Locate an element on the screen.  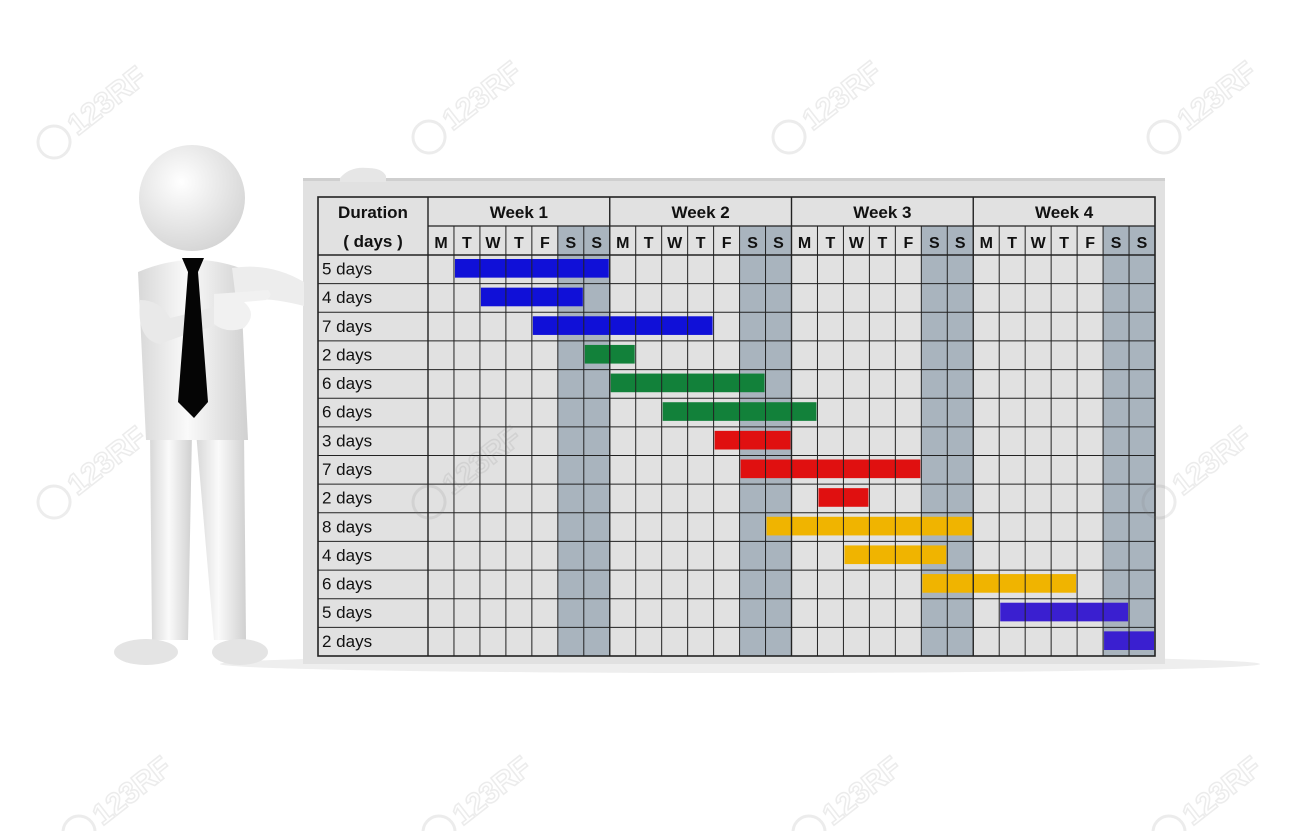
figure-head is located at coordinates (192, 198).